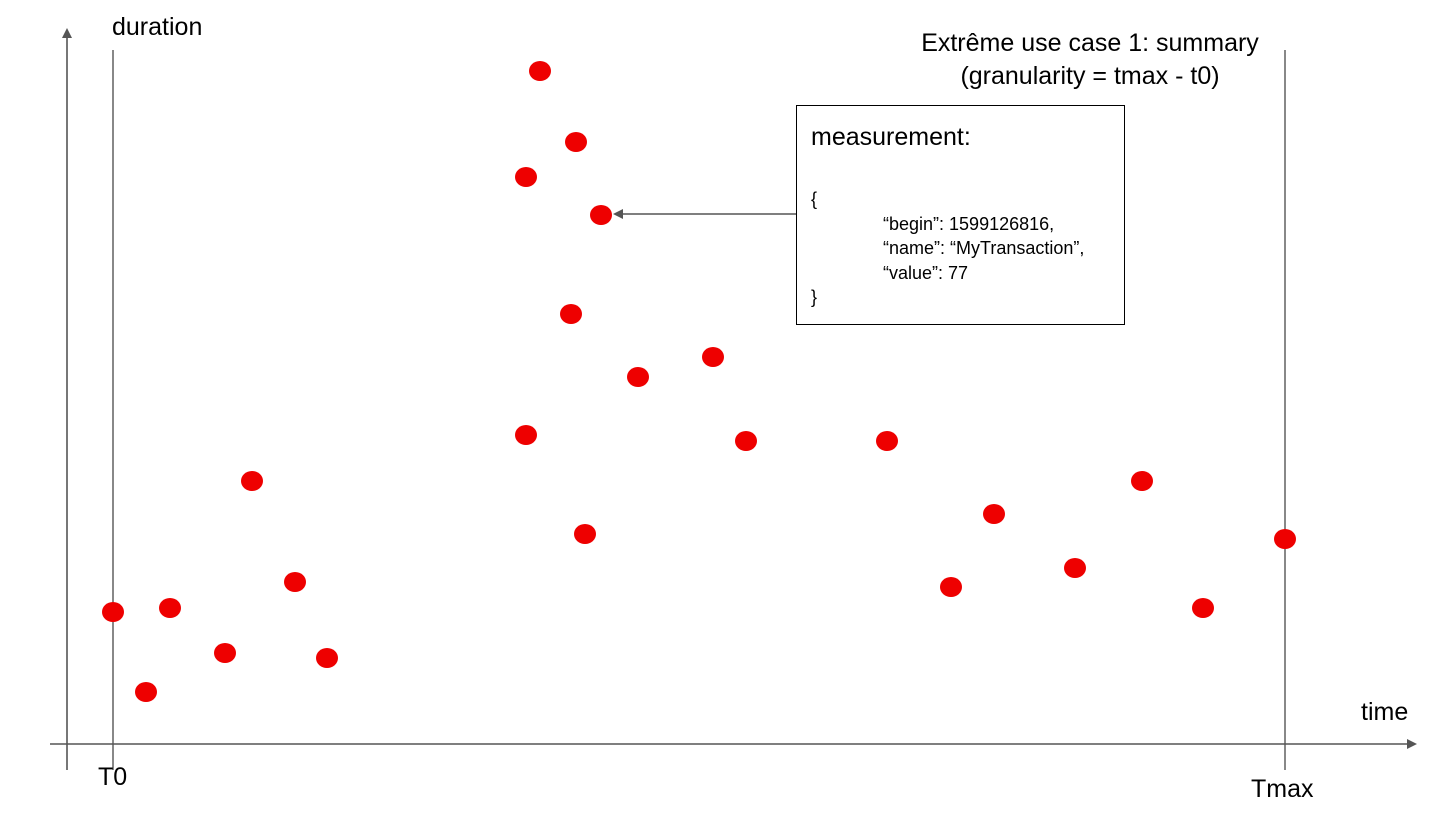 Image resolution: width=1431 pixels, height=816 pixels. Describe the element at coordinates (1282, 789) in the screenshot. I see `tmax-label: Tmax` at that location.